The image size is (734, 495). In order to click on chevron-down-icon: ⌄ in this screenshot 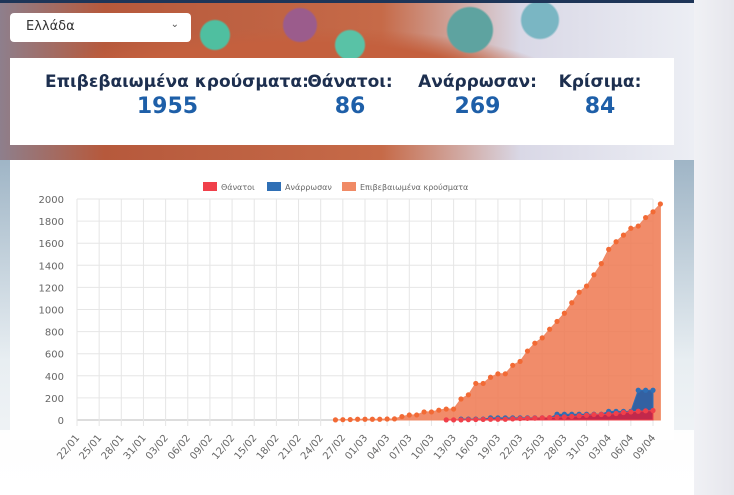, I will do `click(174, 24)`.